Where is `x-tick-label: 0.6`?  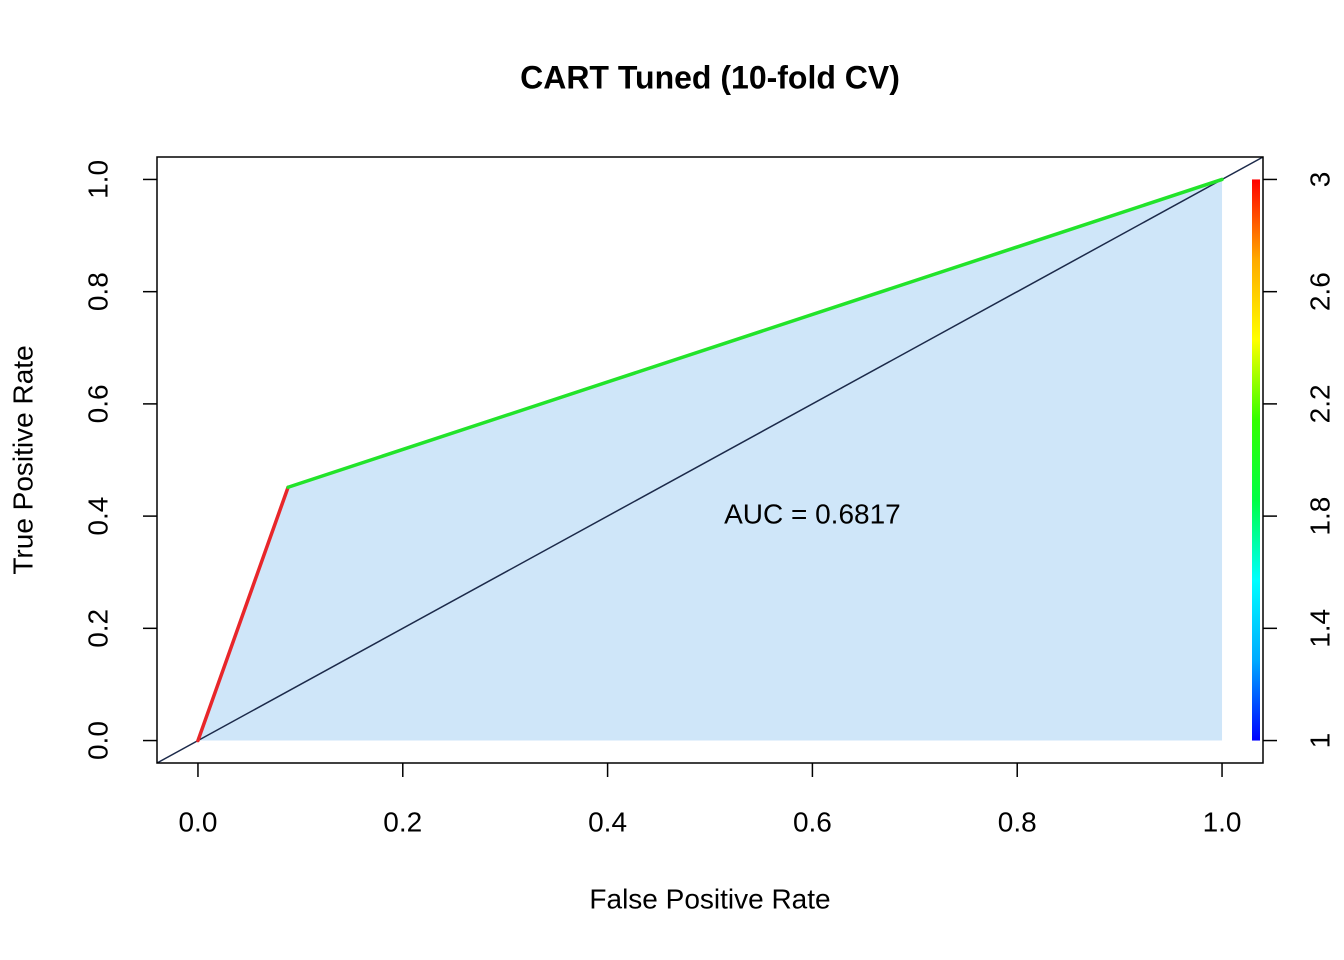 x-tick-label: 0.6 is located at coordinates (812, 821).